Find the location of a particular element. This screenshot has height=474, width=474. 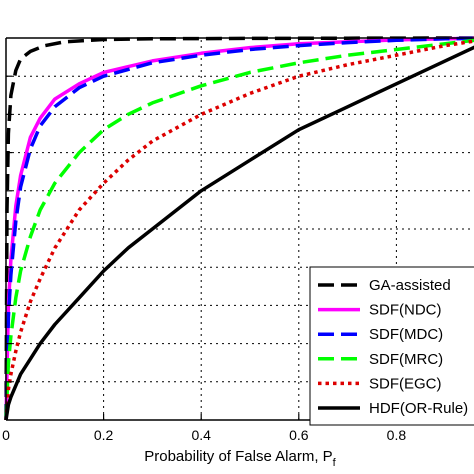

x-axis-label: Probability of False Alarm, Pf is located at coordinates (240, 458).